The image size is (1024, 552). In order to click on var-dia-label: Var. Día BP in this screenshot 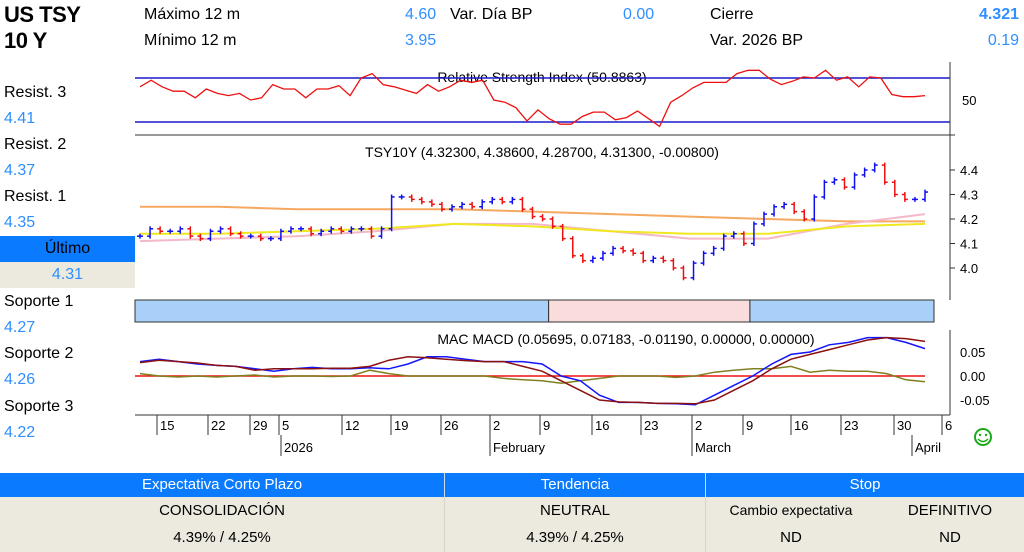, I will do `click(491, 14)`.